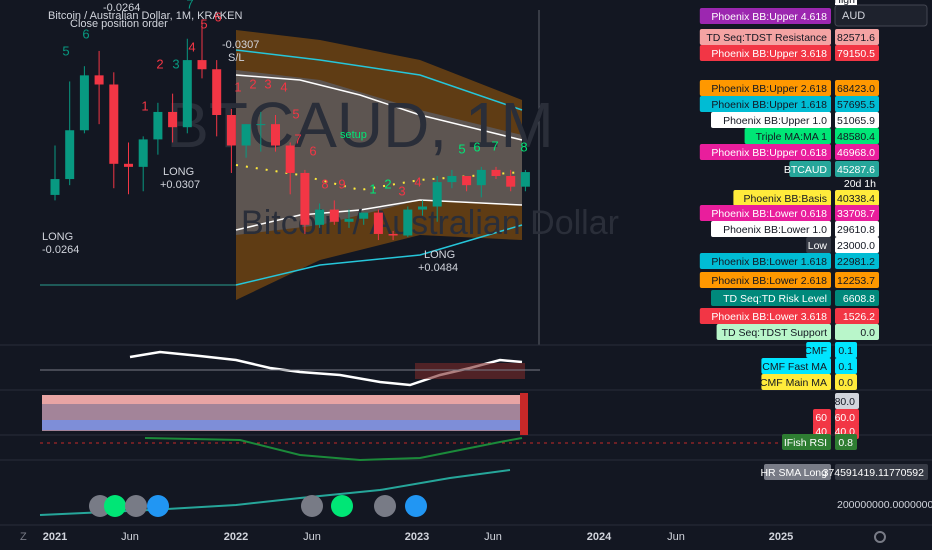 The width and height of the screenshot is (932, 550). What do you see at coordinates (845, 383) in the screenshot?
I see `indicator-value: 0.0` at bounding box center [845, 383].